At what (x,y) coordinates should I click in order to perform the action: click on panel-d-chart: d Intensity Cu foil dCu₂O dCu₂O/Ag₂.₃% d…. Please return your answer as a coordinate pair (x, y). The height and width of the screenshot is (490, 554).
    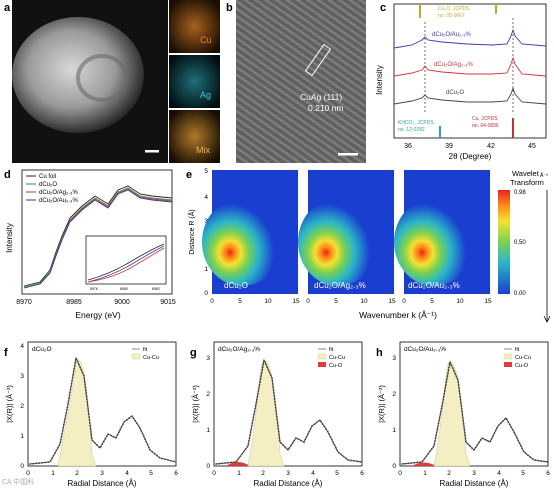
    Looking at the image, I should click on (90, 244).